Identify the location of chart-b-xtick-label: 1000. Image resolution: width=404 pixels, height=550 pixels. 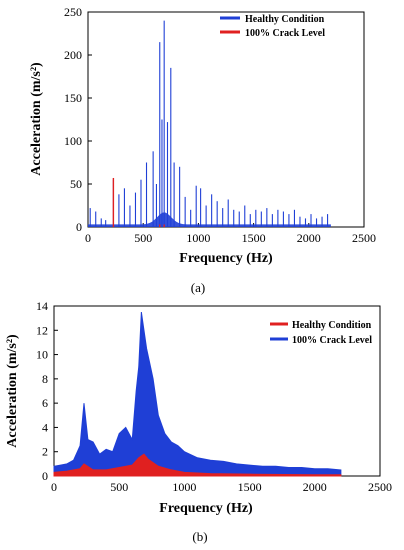
(184, 487).